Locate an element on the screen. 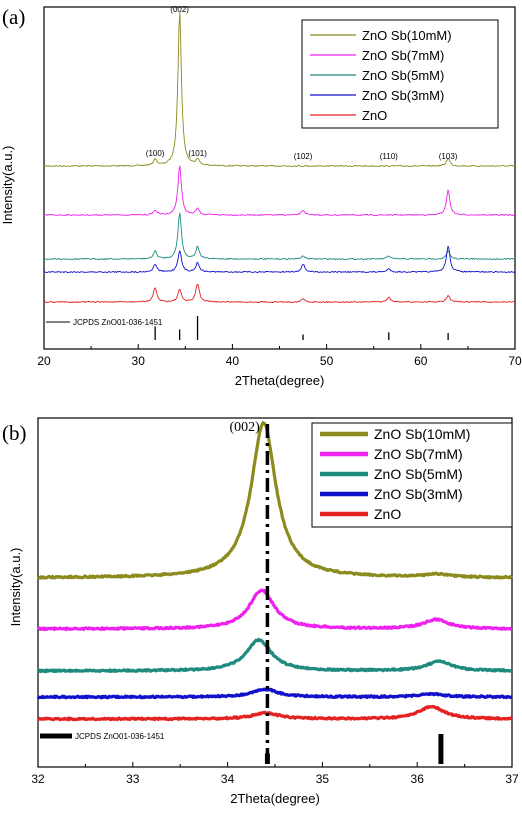  panel-label: (b) is located at coordinates (14, 433).